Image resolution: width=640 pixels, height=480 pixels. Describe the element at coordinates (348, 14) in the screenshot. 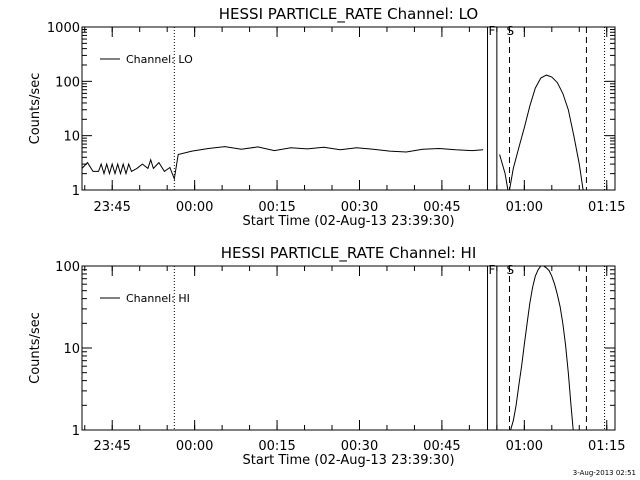

I see `chart-title: HESSI PARTICLE_RATE Channel: LO` at that location.